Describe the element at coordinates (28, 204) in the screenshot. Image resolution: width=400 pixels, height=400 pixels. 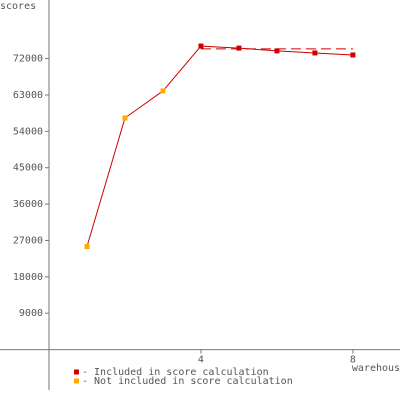
I see `y-tick-label: 36000` at that location.